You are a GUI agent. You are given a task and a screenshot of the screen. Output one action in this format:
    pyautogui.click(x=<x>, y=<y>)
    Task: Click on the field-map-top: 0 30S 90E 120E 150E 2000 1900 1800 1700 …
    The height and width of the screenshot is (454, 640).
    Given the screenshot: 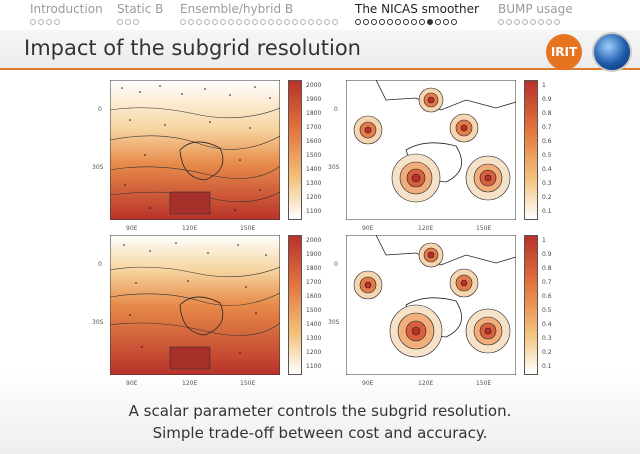 What is the action you would take?
    pyautogui.click(x=216, y=160)
    